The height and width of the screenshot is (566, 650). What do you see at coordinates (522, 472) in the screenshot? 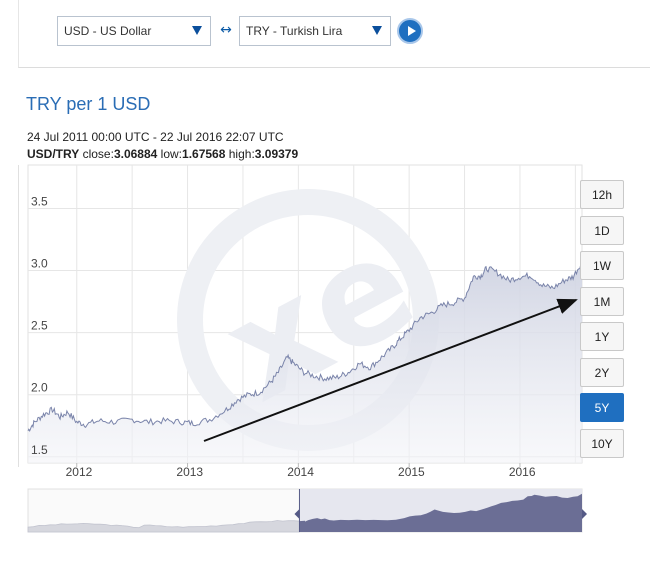
I see `x-tick-label: 2016` at bounding box center [522, 472].